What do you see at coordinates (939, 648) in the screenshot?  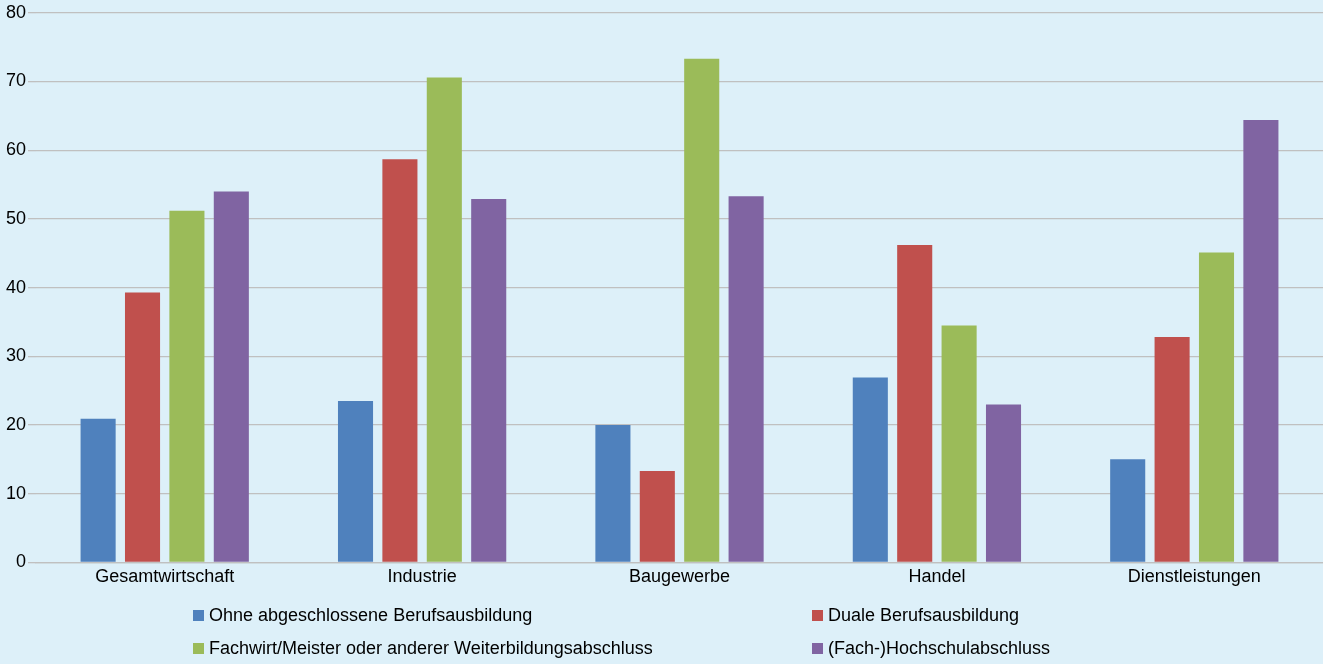 I see `legend-label: (Fach-)Hochschulabschluss` at bounding box center [939, 648].